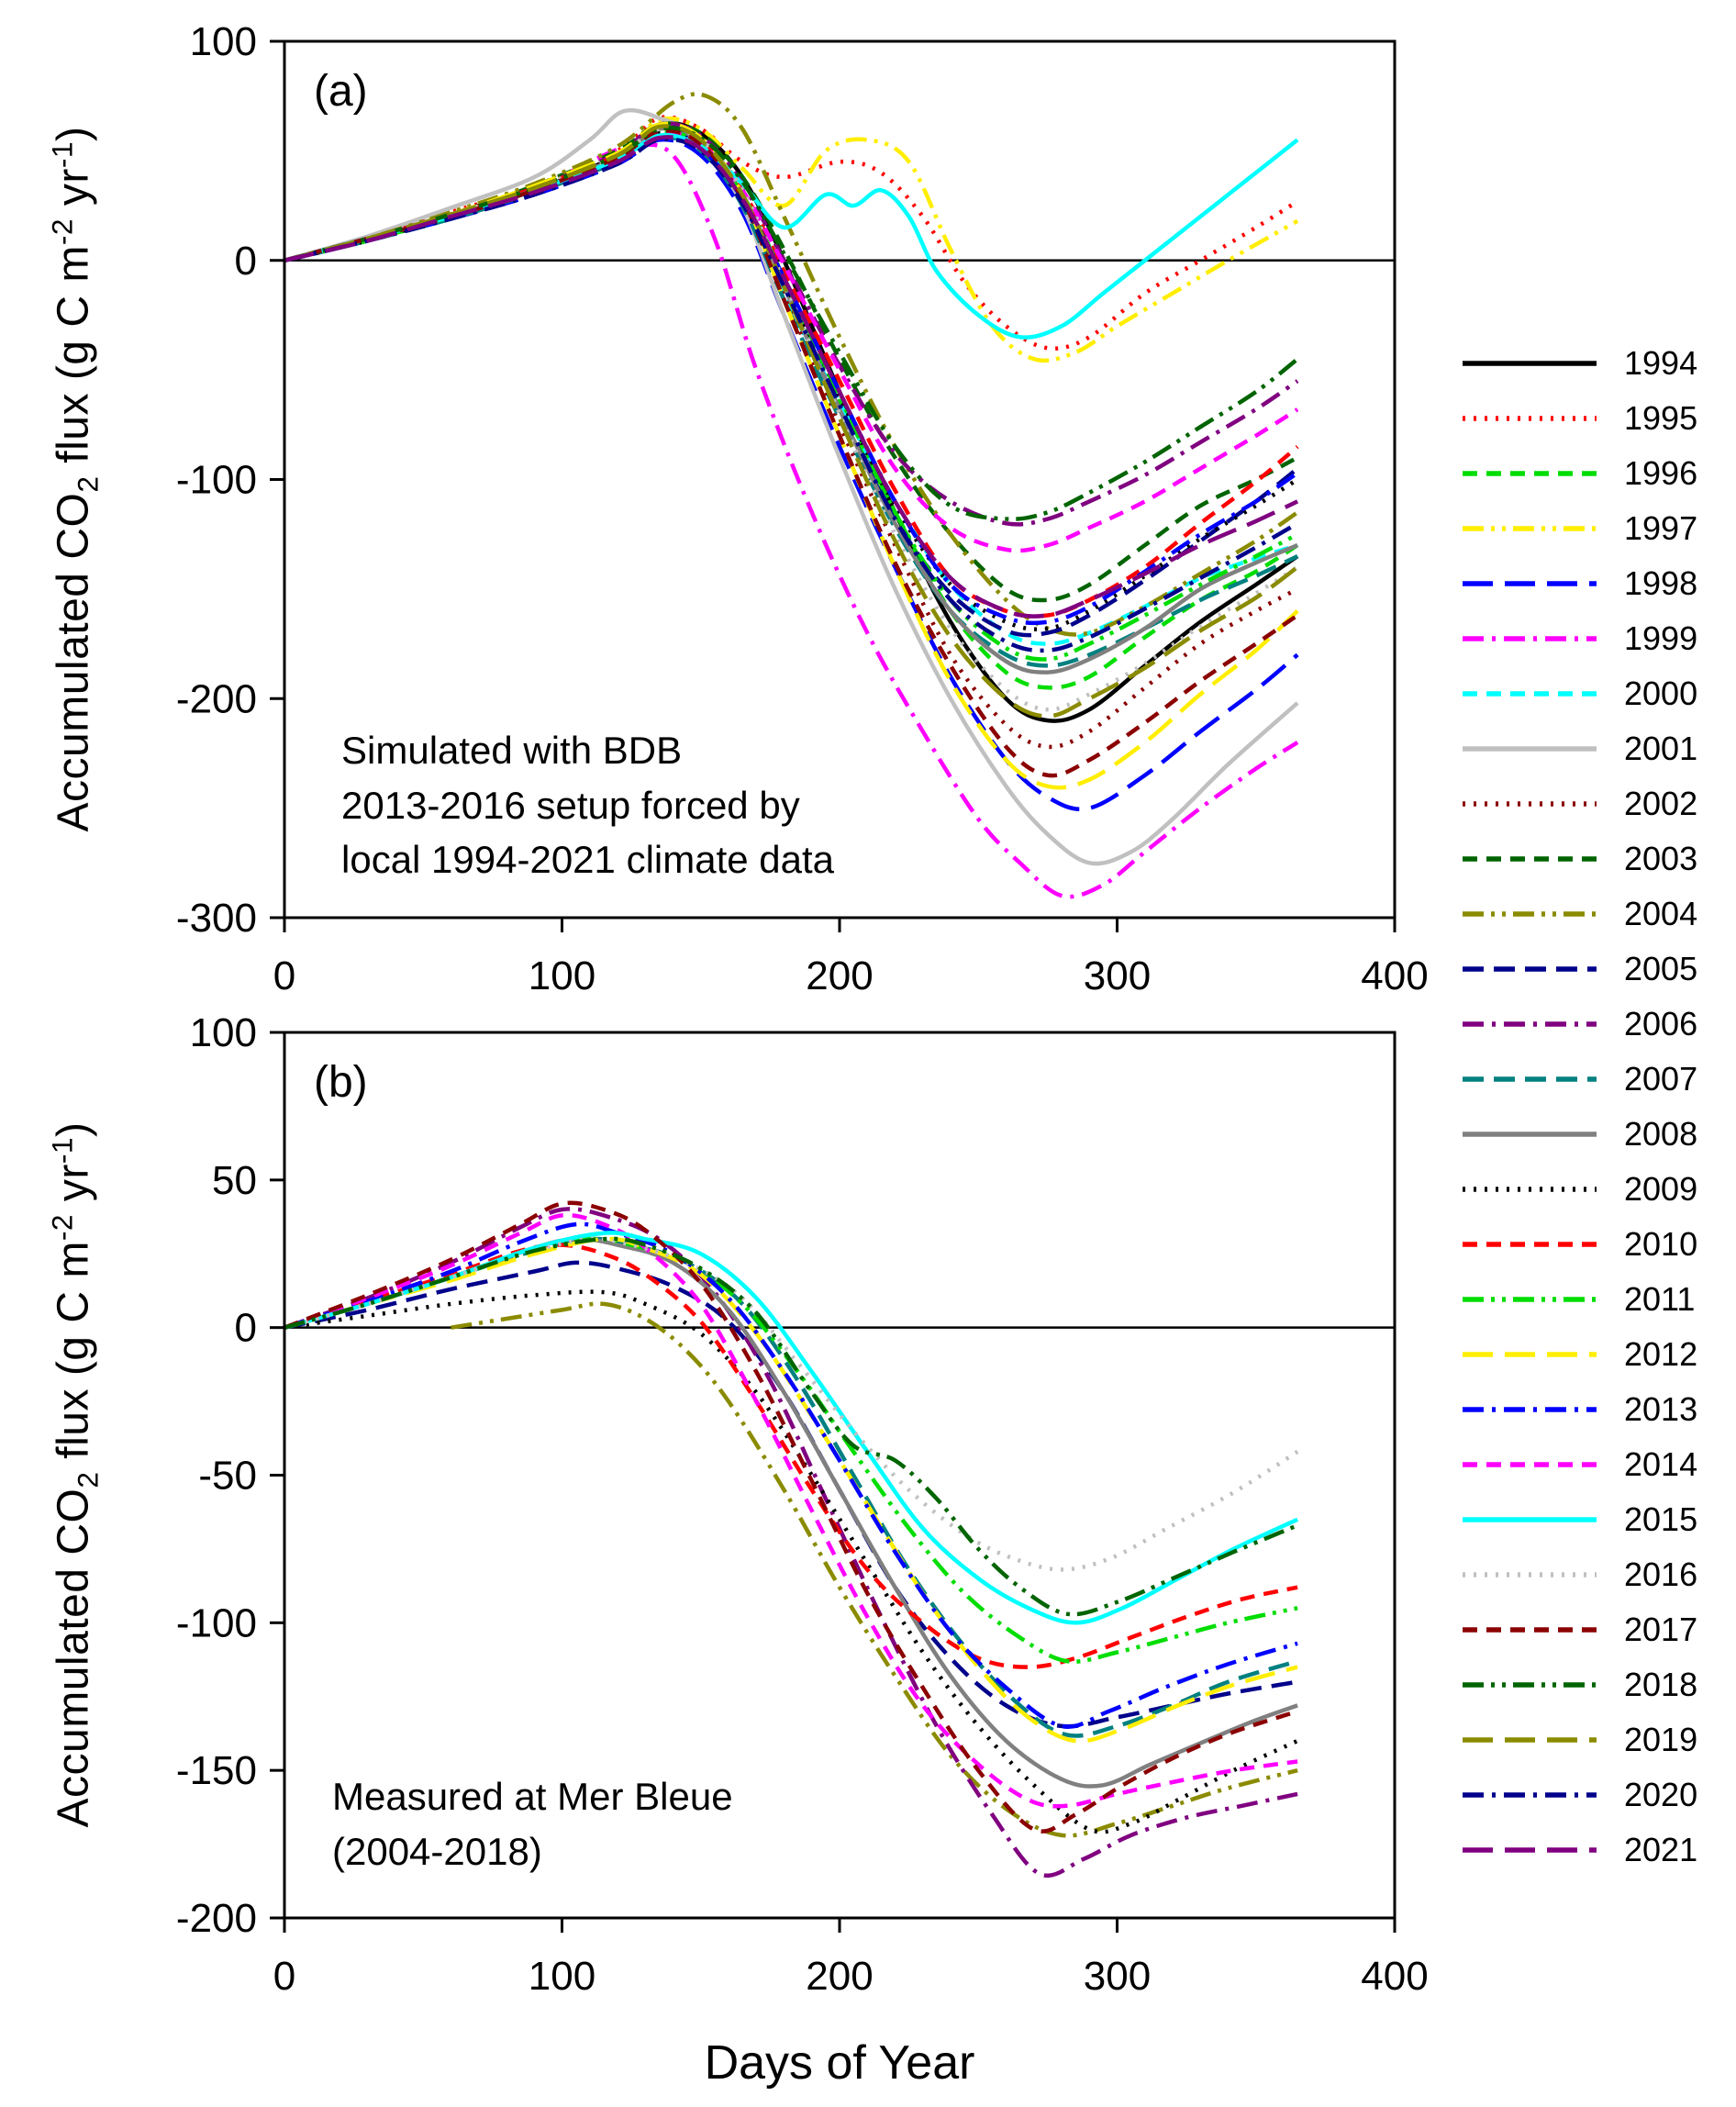 This screenshot has height=2107, width=1736. I want to click on series-2000, so click(791, 388).